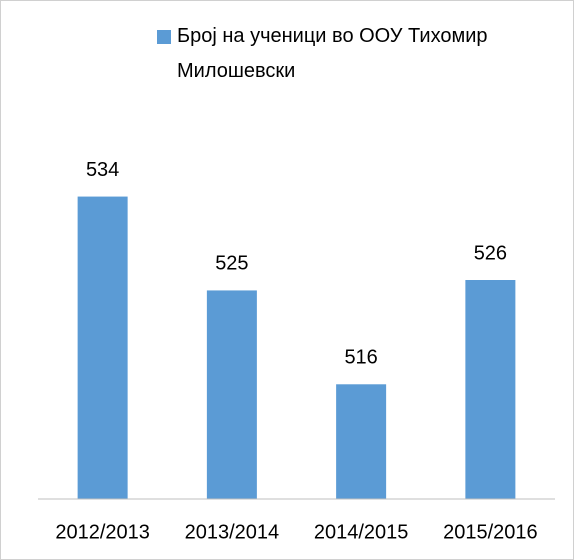  Describe the element at coordinates (361, 532) in the screenshot. I see `x-tick-label: 2014/2015` at that location.